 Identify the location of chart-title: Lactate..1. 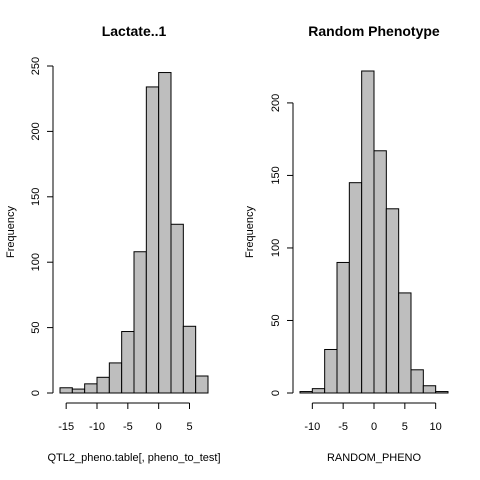
(134, 31).